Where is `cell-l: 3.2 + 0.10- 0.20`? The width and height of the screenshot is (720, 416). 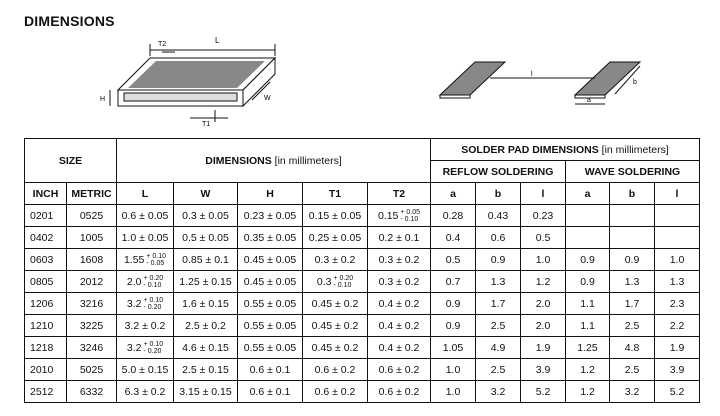 cell-l: 3.2 + 0.10- 0.20 is located at coordinates (145, 347).